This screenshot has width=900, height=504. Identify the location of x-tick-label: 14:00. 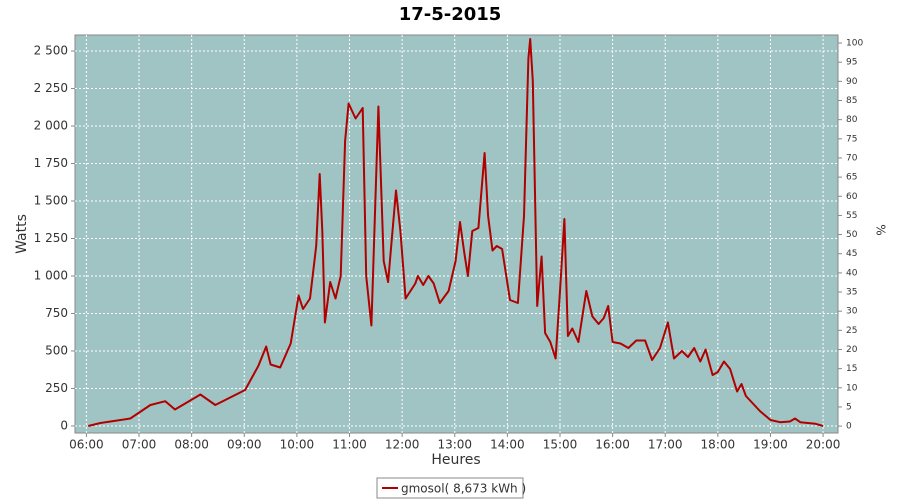
(507, 445).